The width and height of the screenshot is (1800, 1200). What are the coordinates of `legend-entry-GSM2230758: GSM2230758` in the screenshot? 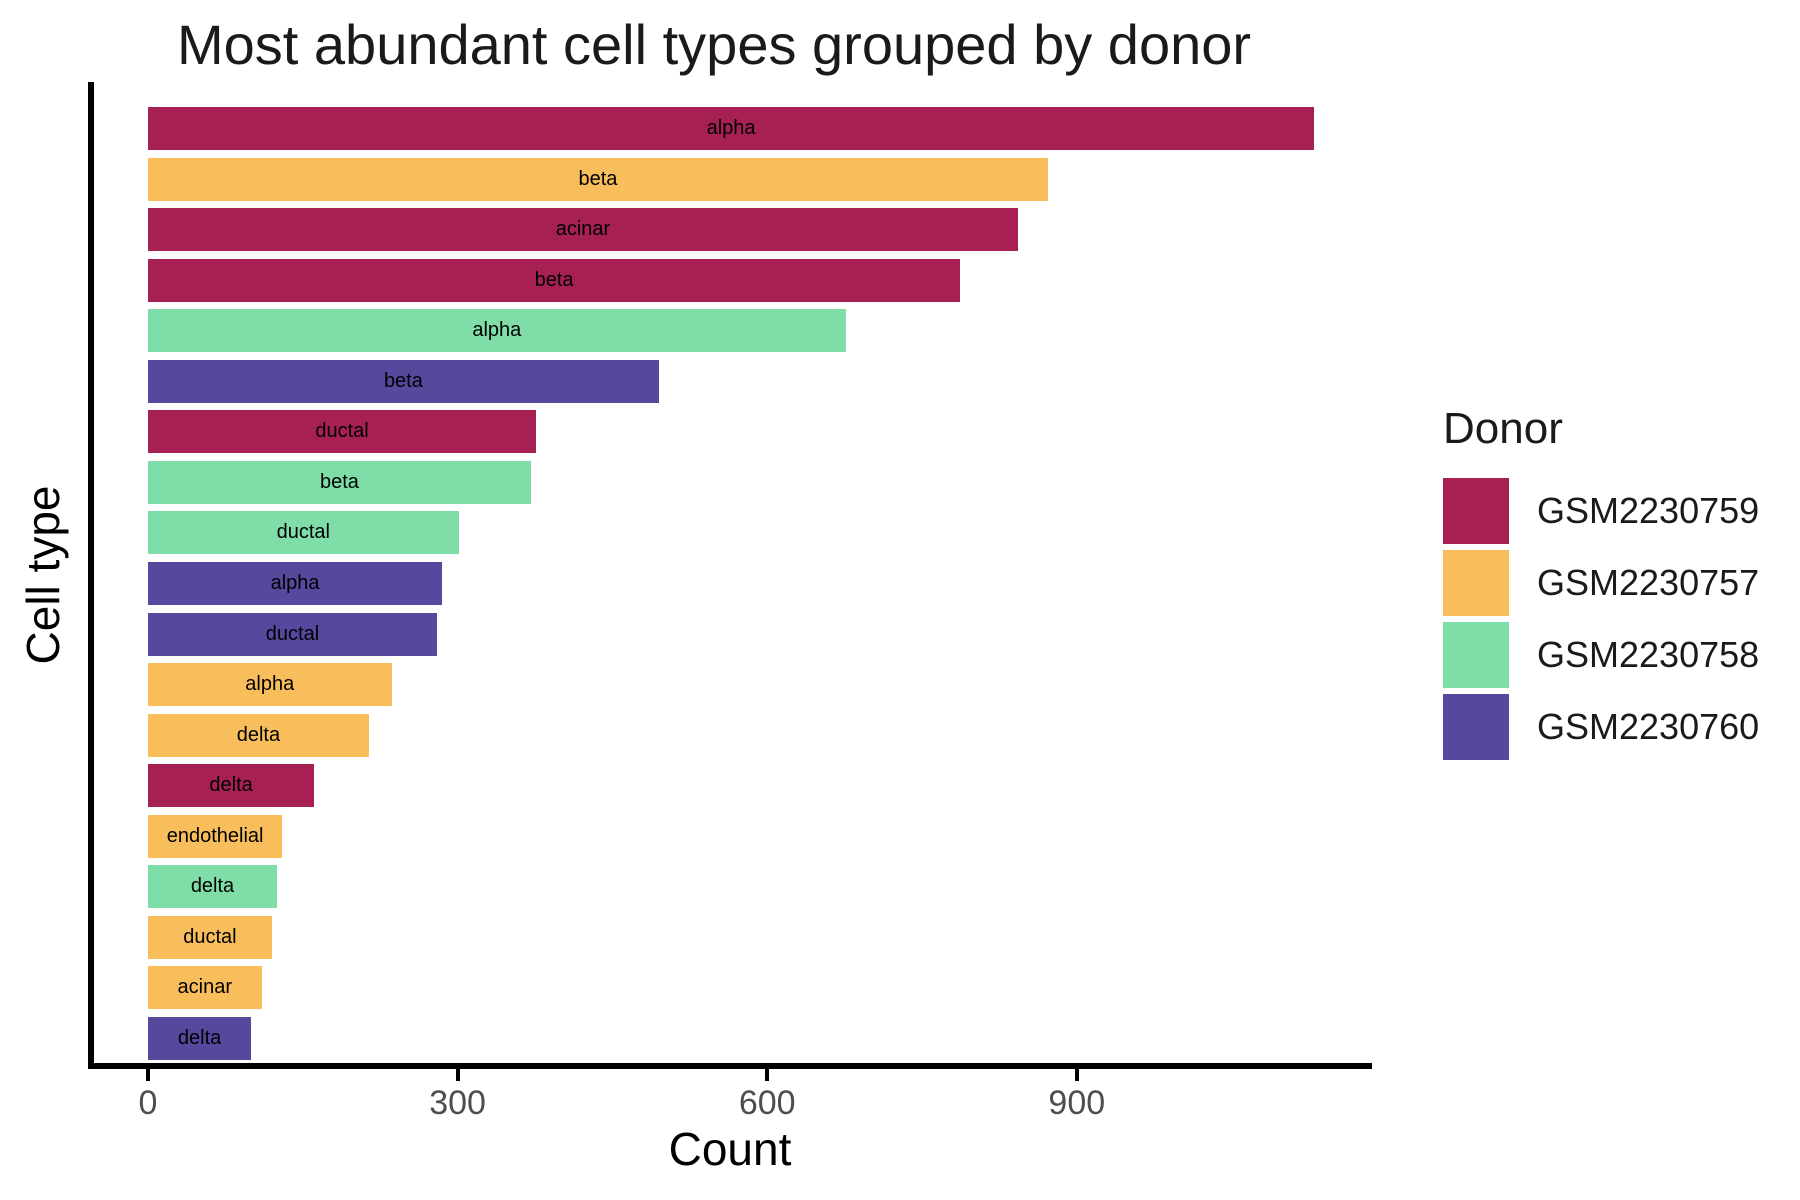 It's located at (1601, 655).